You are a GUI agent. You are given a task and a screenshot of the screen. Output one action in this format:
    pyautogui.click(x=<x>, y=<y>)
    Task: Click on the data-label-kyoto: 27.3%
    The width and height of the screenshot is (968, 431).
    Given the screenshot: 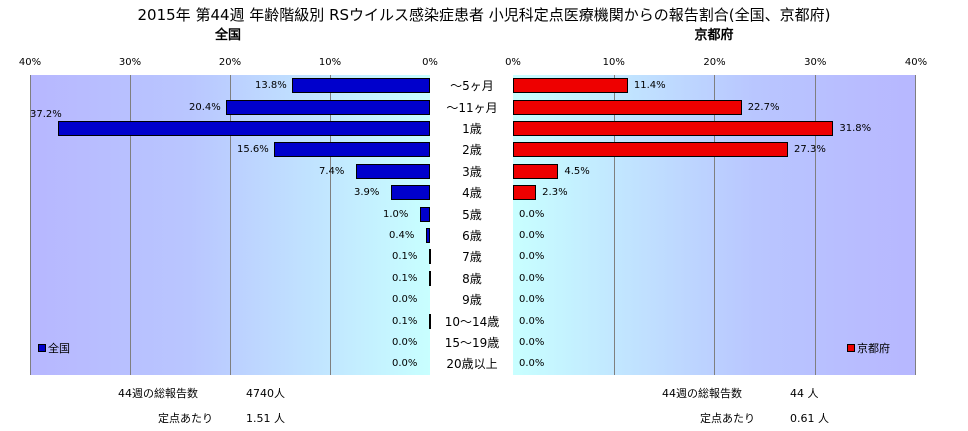 What is the action you would take?
    pyautogui.click(x=810, y=150)
    